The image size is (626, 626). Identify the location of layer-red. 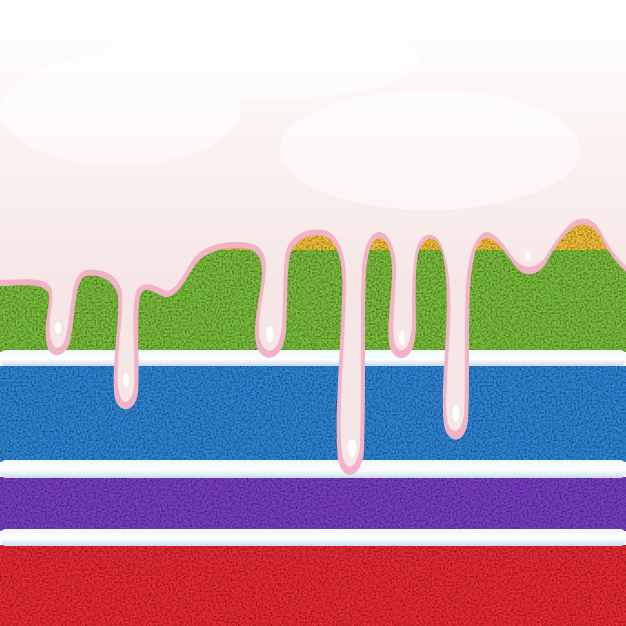
(313, 585).